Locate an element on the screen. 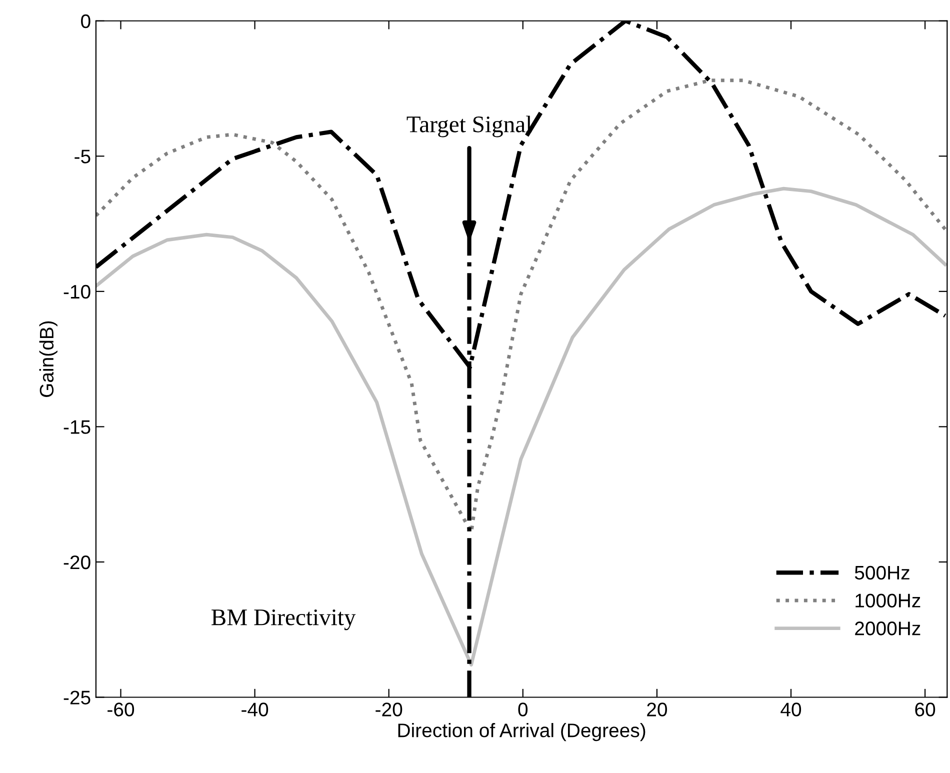 Image resolution: width=950 pixels, height=773 pixels. x-tick-label: -40 is located at coordinates (255, 709).